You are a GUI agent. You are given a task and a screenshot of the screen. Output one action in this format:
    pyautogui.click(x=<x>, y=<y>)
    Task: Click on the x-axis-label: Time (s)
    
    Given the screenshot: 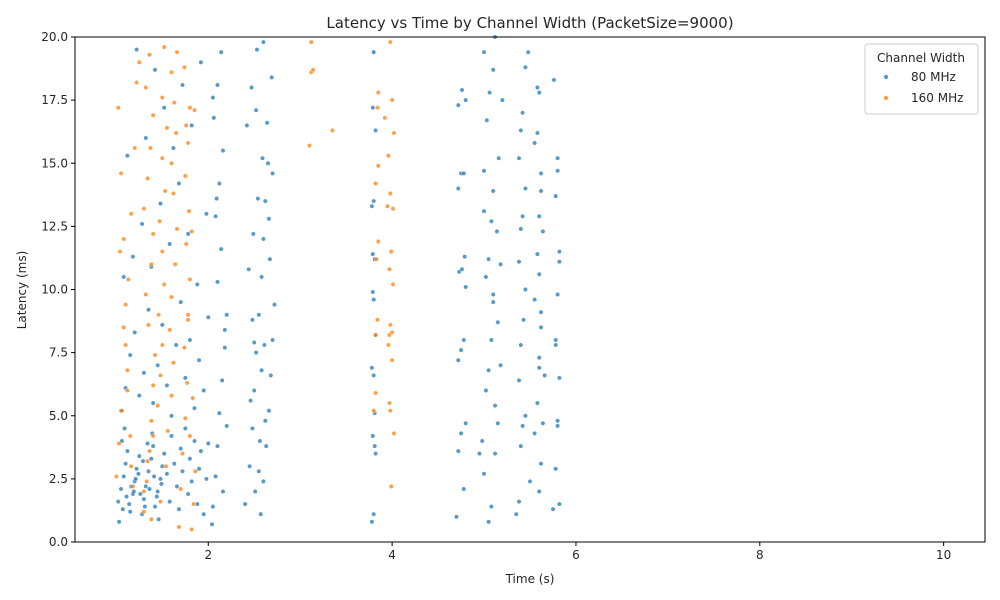 What is the action you would take?
    pyautogui.click(x=530, y=579)
    